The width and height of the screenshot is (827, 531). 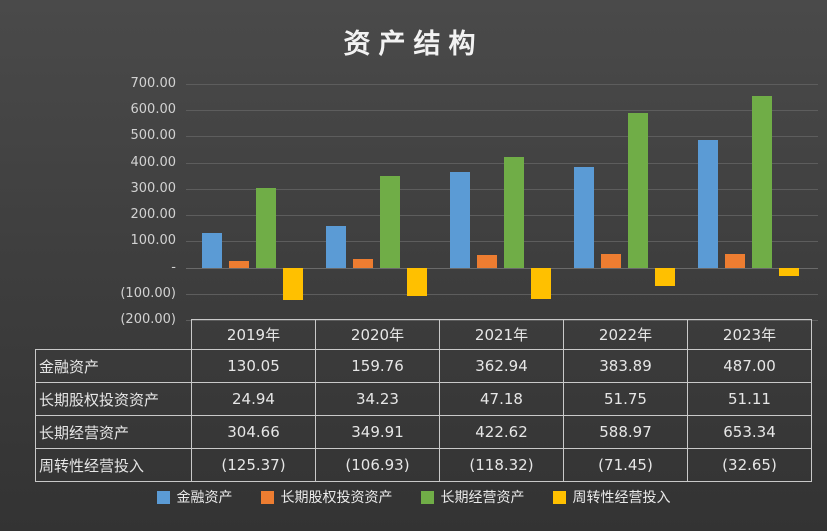 What do you see at coordinates (336, 498) in the screenshot?
I see `legend-label: 长期股权投资资产` at bounding box center [336, 498].